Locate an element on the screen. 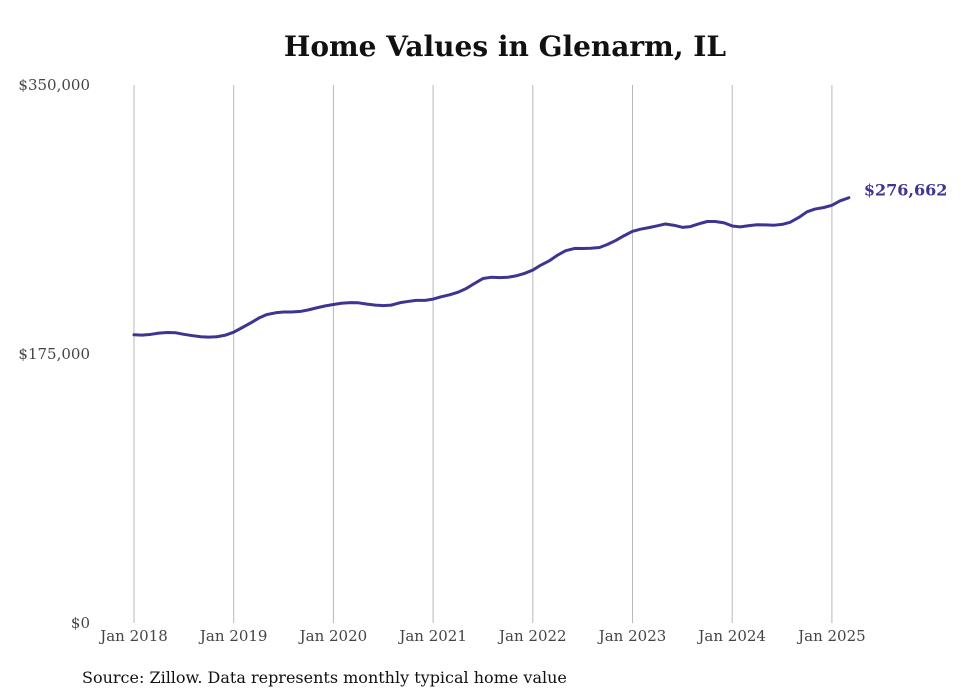  y-tick-label: $0 is located at coordinates (80, 623).